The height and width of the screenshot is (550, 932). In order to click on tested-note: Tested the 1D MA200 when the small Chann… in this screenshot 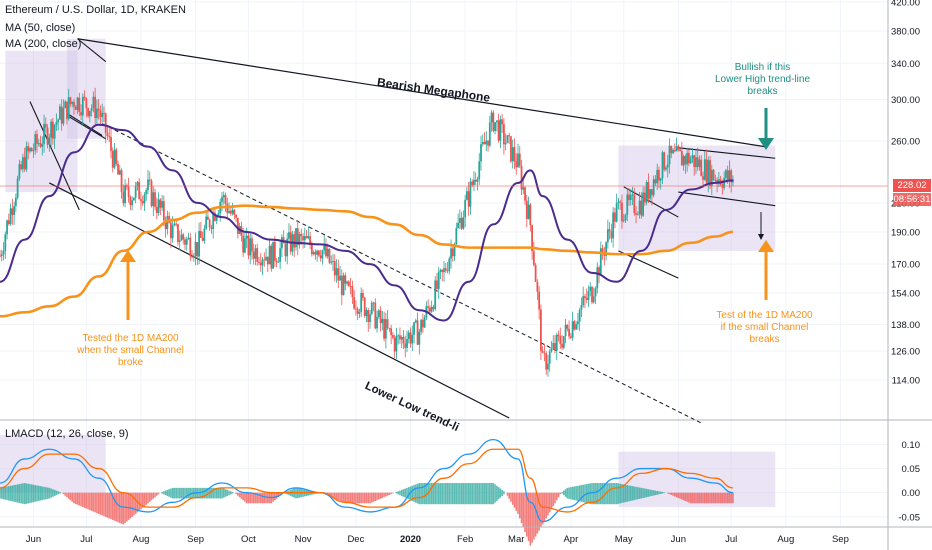, I will do `click(130, 351)`.